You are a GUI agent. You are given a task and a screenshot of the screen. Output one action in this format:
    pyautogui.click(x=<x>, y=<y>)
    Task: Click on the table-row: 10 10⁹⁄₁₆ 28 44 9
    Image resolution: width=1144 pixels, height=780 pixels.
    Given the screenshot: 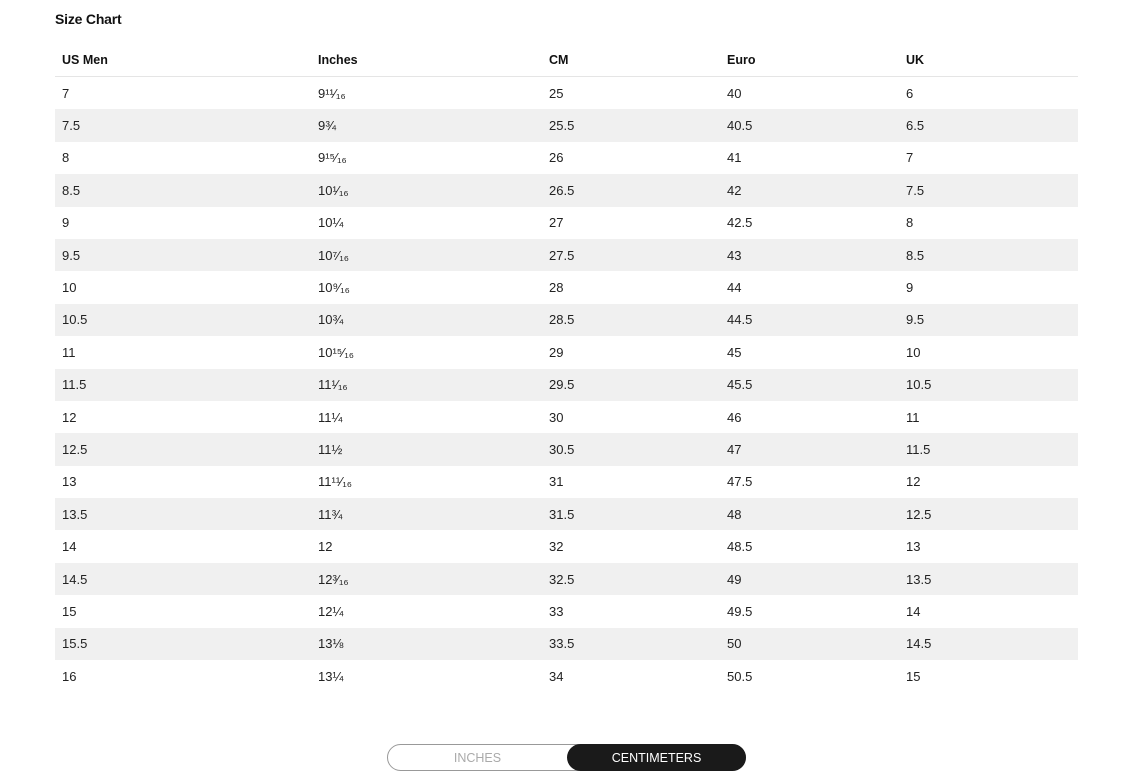 What is the action you would take?
    pyautogui.click(x=566, y=287)
    